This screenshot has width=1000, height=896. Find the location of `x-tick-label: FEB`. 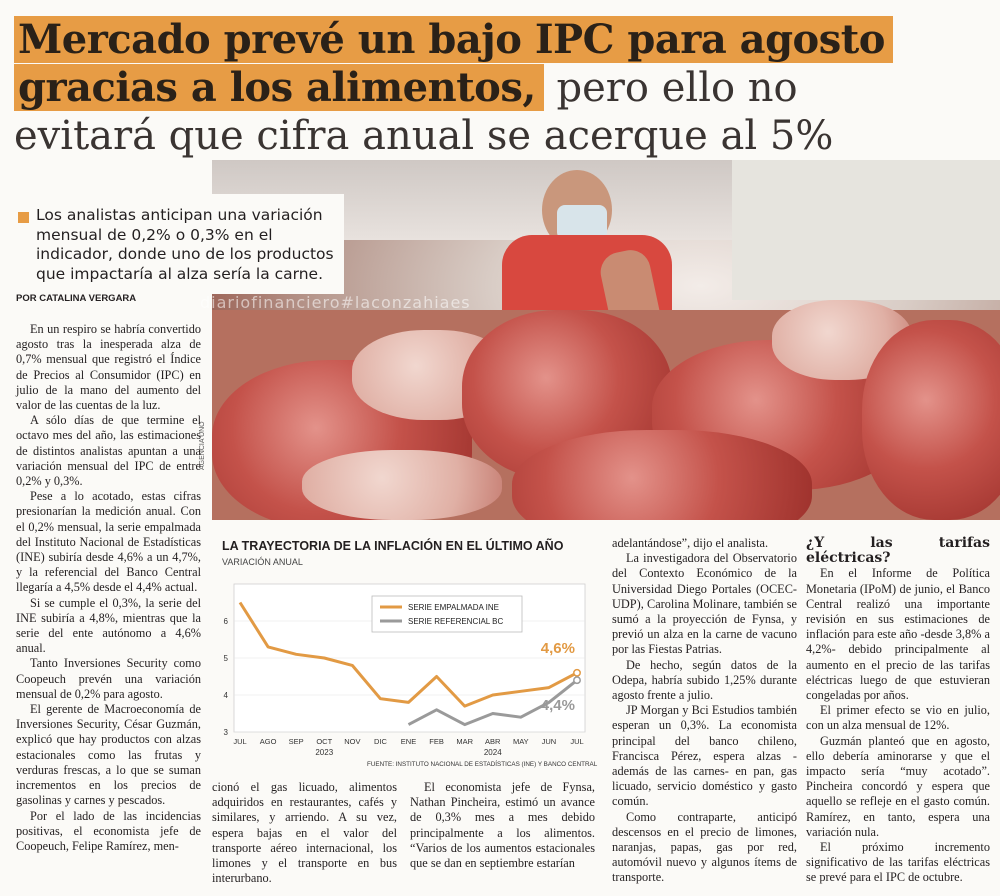

x-tick-label: FEB is located at coordinates (436, 741).